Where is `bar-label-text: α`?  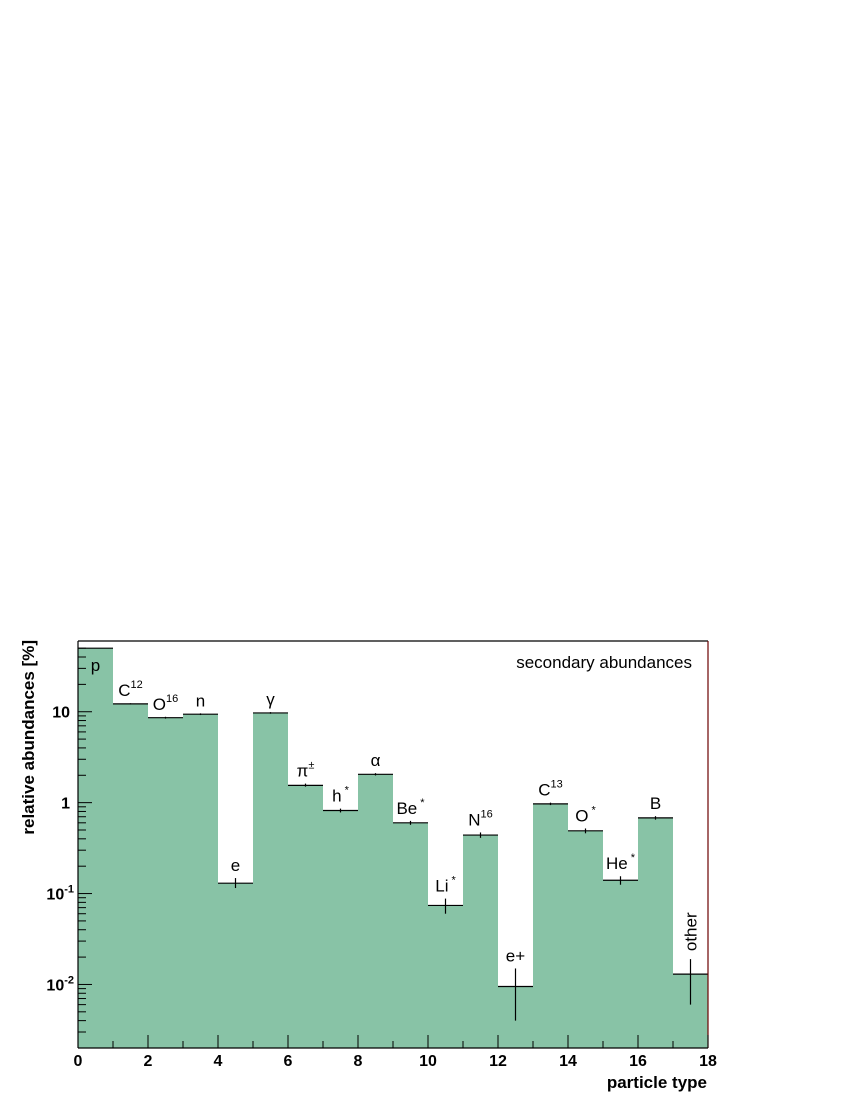 bar-label-text: α is located at coordinates (376, 760).